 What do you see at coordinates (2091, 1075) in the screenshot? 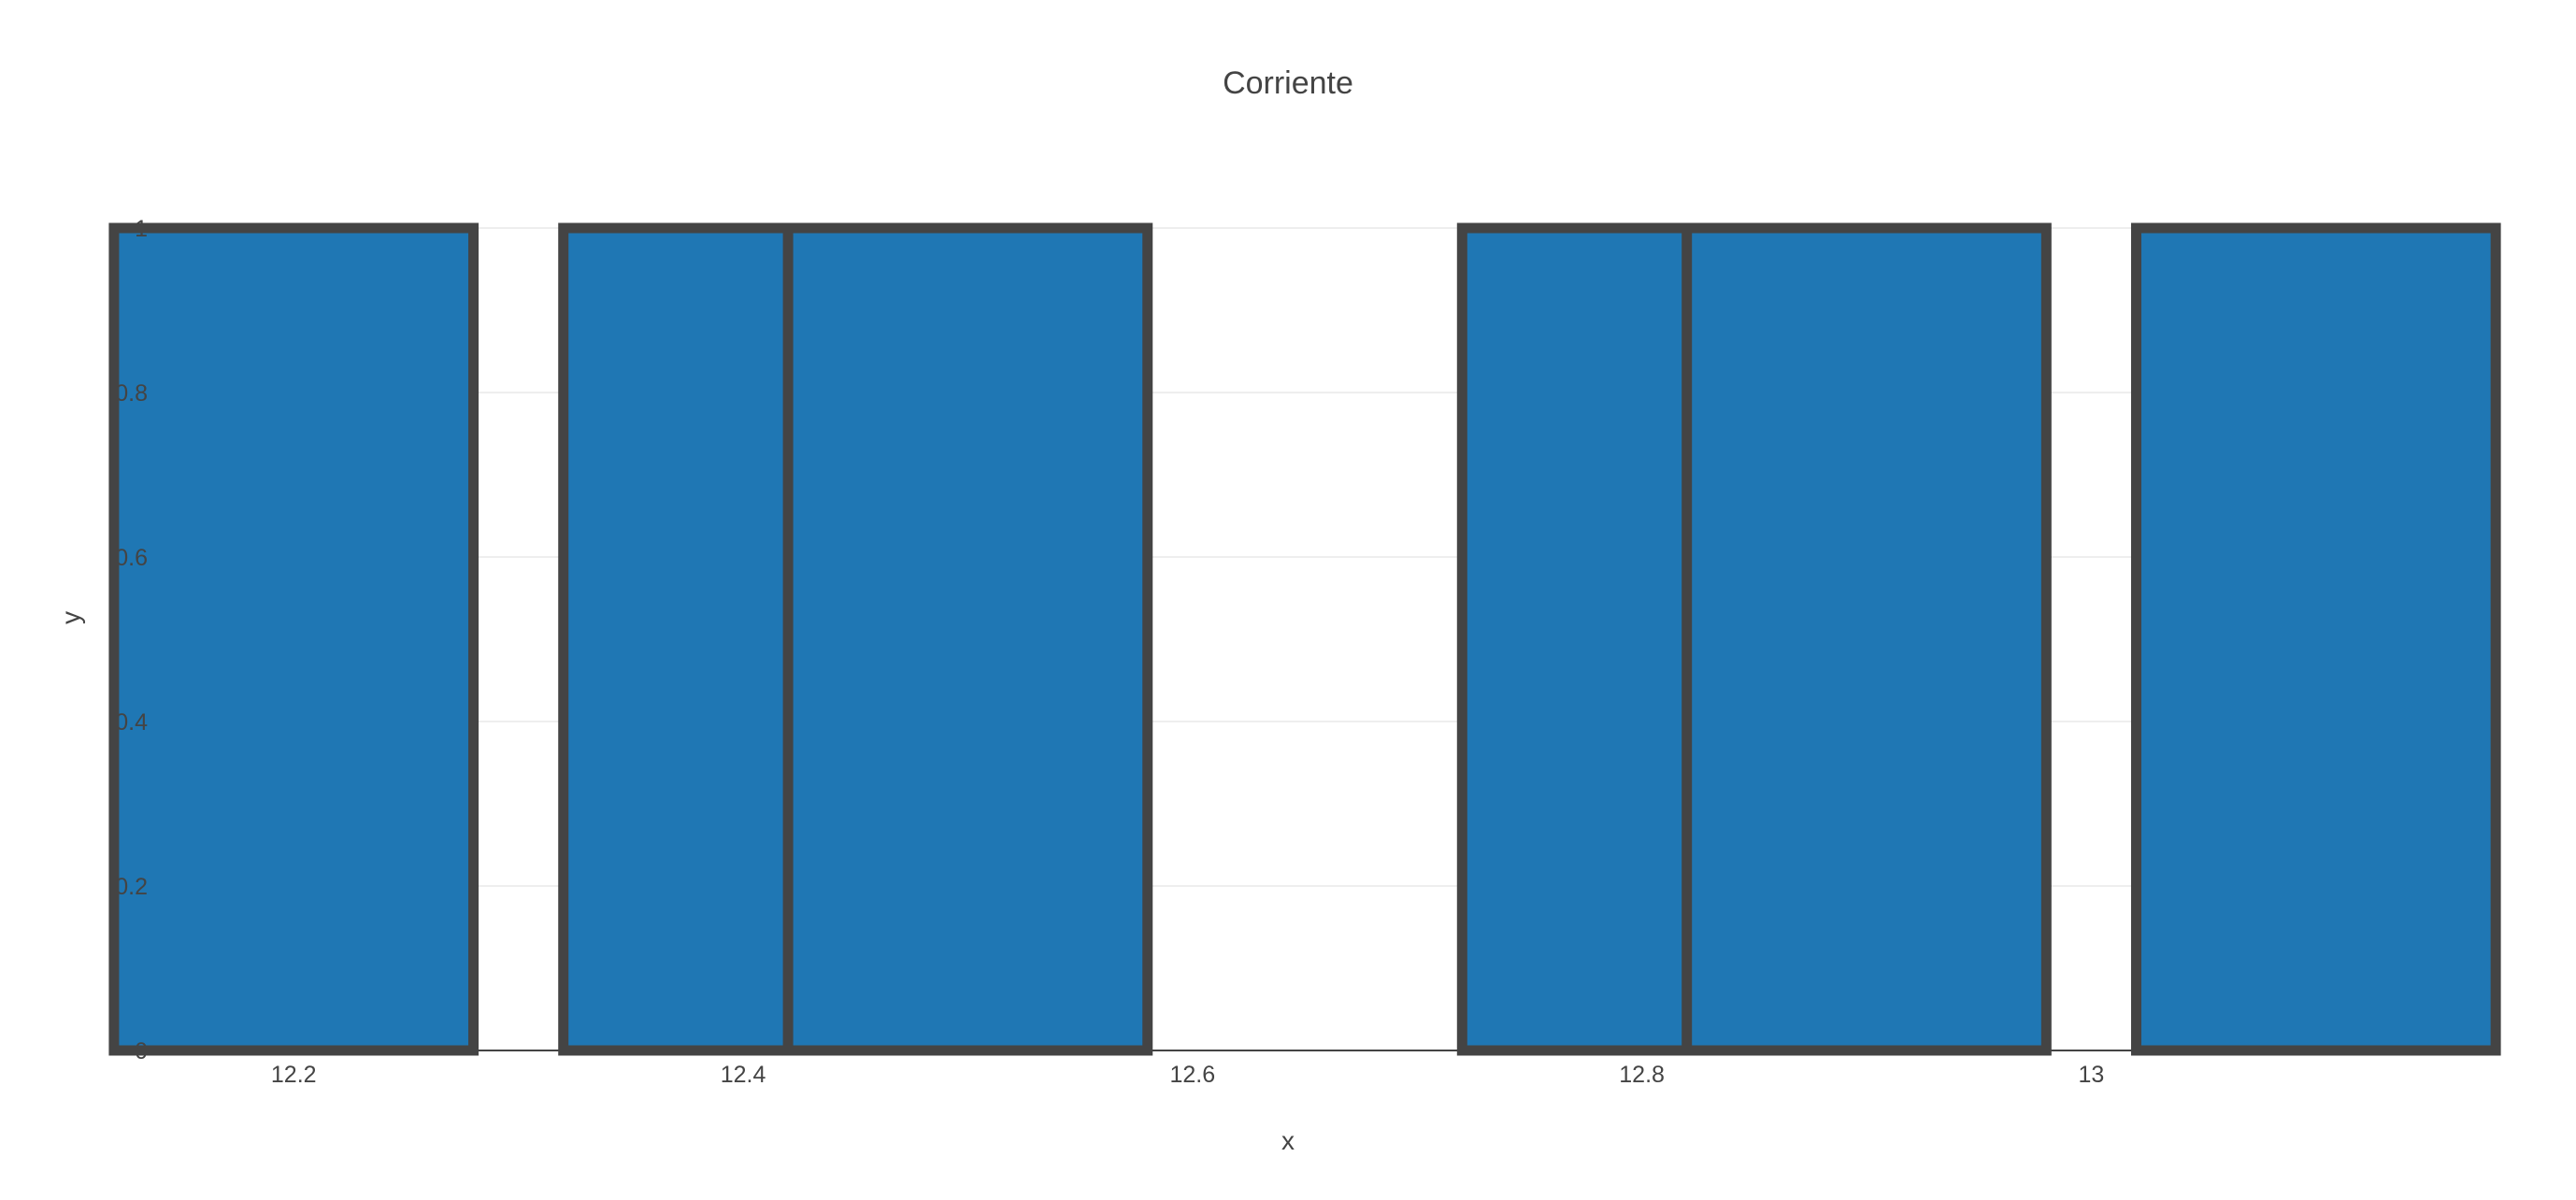
I see `x-tick-label: 13` at bounding box center [2091, 1075].